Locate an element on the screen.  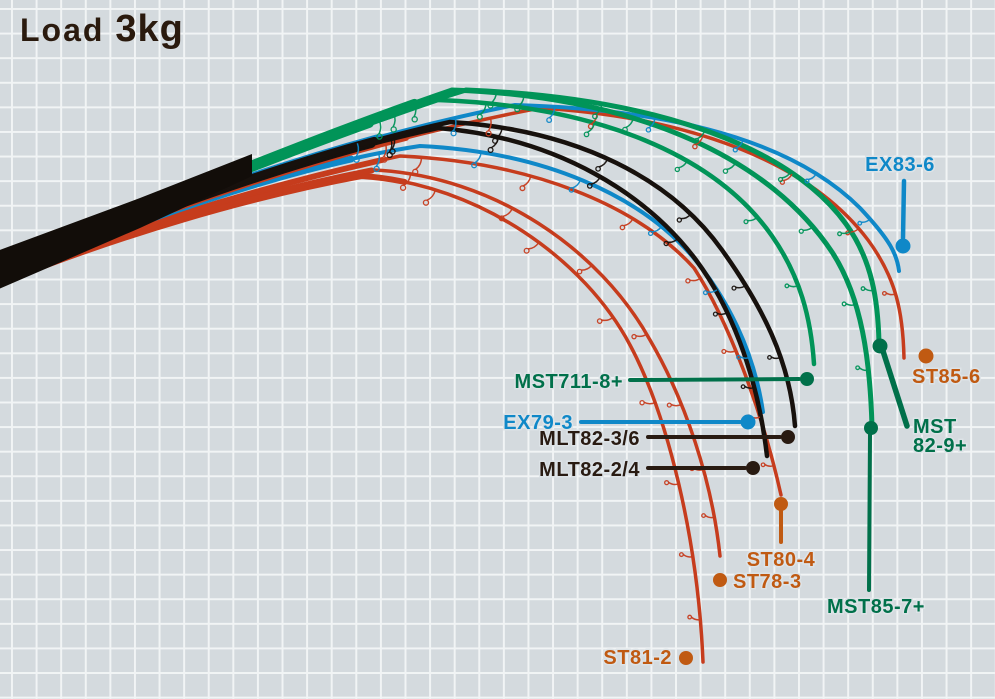
model-label-ex79-3: EX79-3 is located at coordinates (538, 423).